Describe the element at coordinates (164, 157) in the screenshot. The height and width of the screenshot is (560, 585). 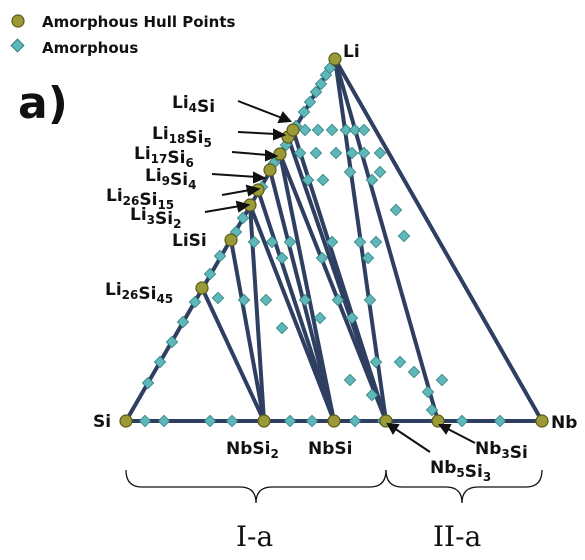
I see `compound-label-li17si6: Li17Si6` at that location.